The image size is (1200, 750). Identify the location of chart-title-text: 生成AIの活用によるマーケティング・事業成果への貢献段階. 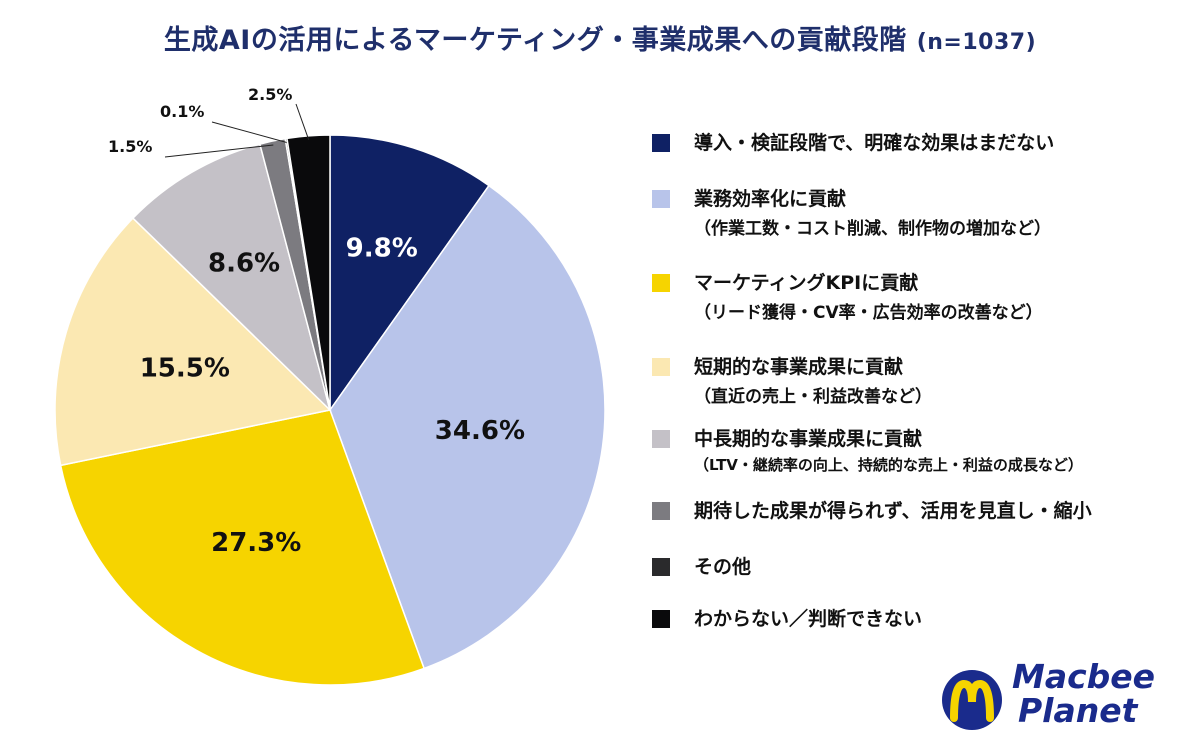
(535, 40).